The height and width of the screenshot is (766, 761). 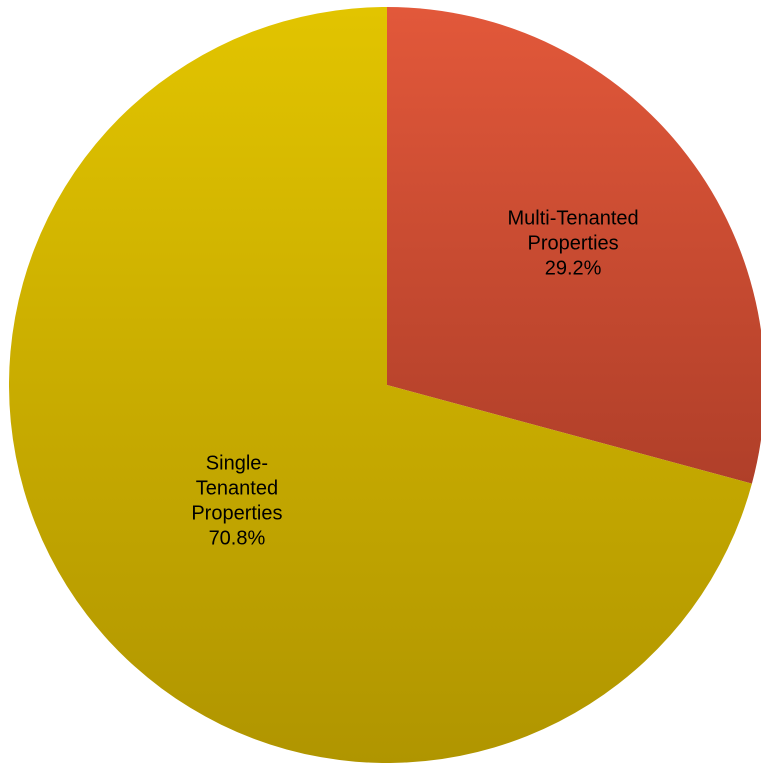 What do you see at coordinates (237, 538) in the screenshot?
I see `pie-slice-label-line: 70.8%` at bounding box center [237, 538].